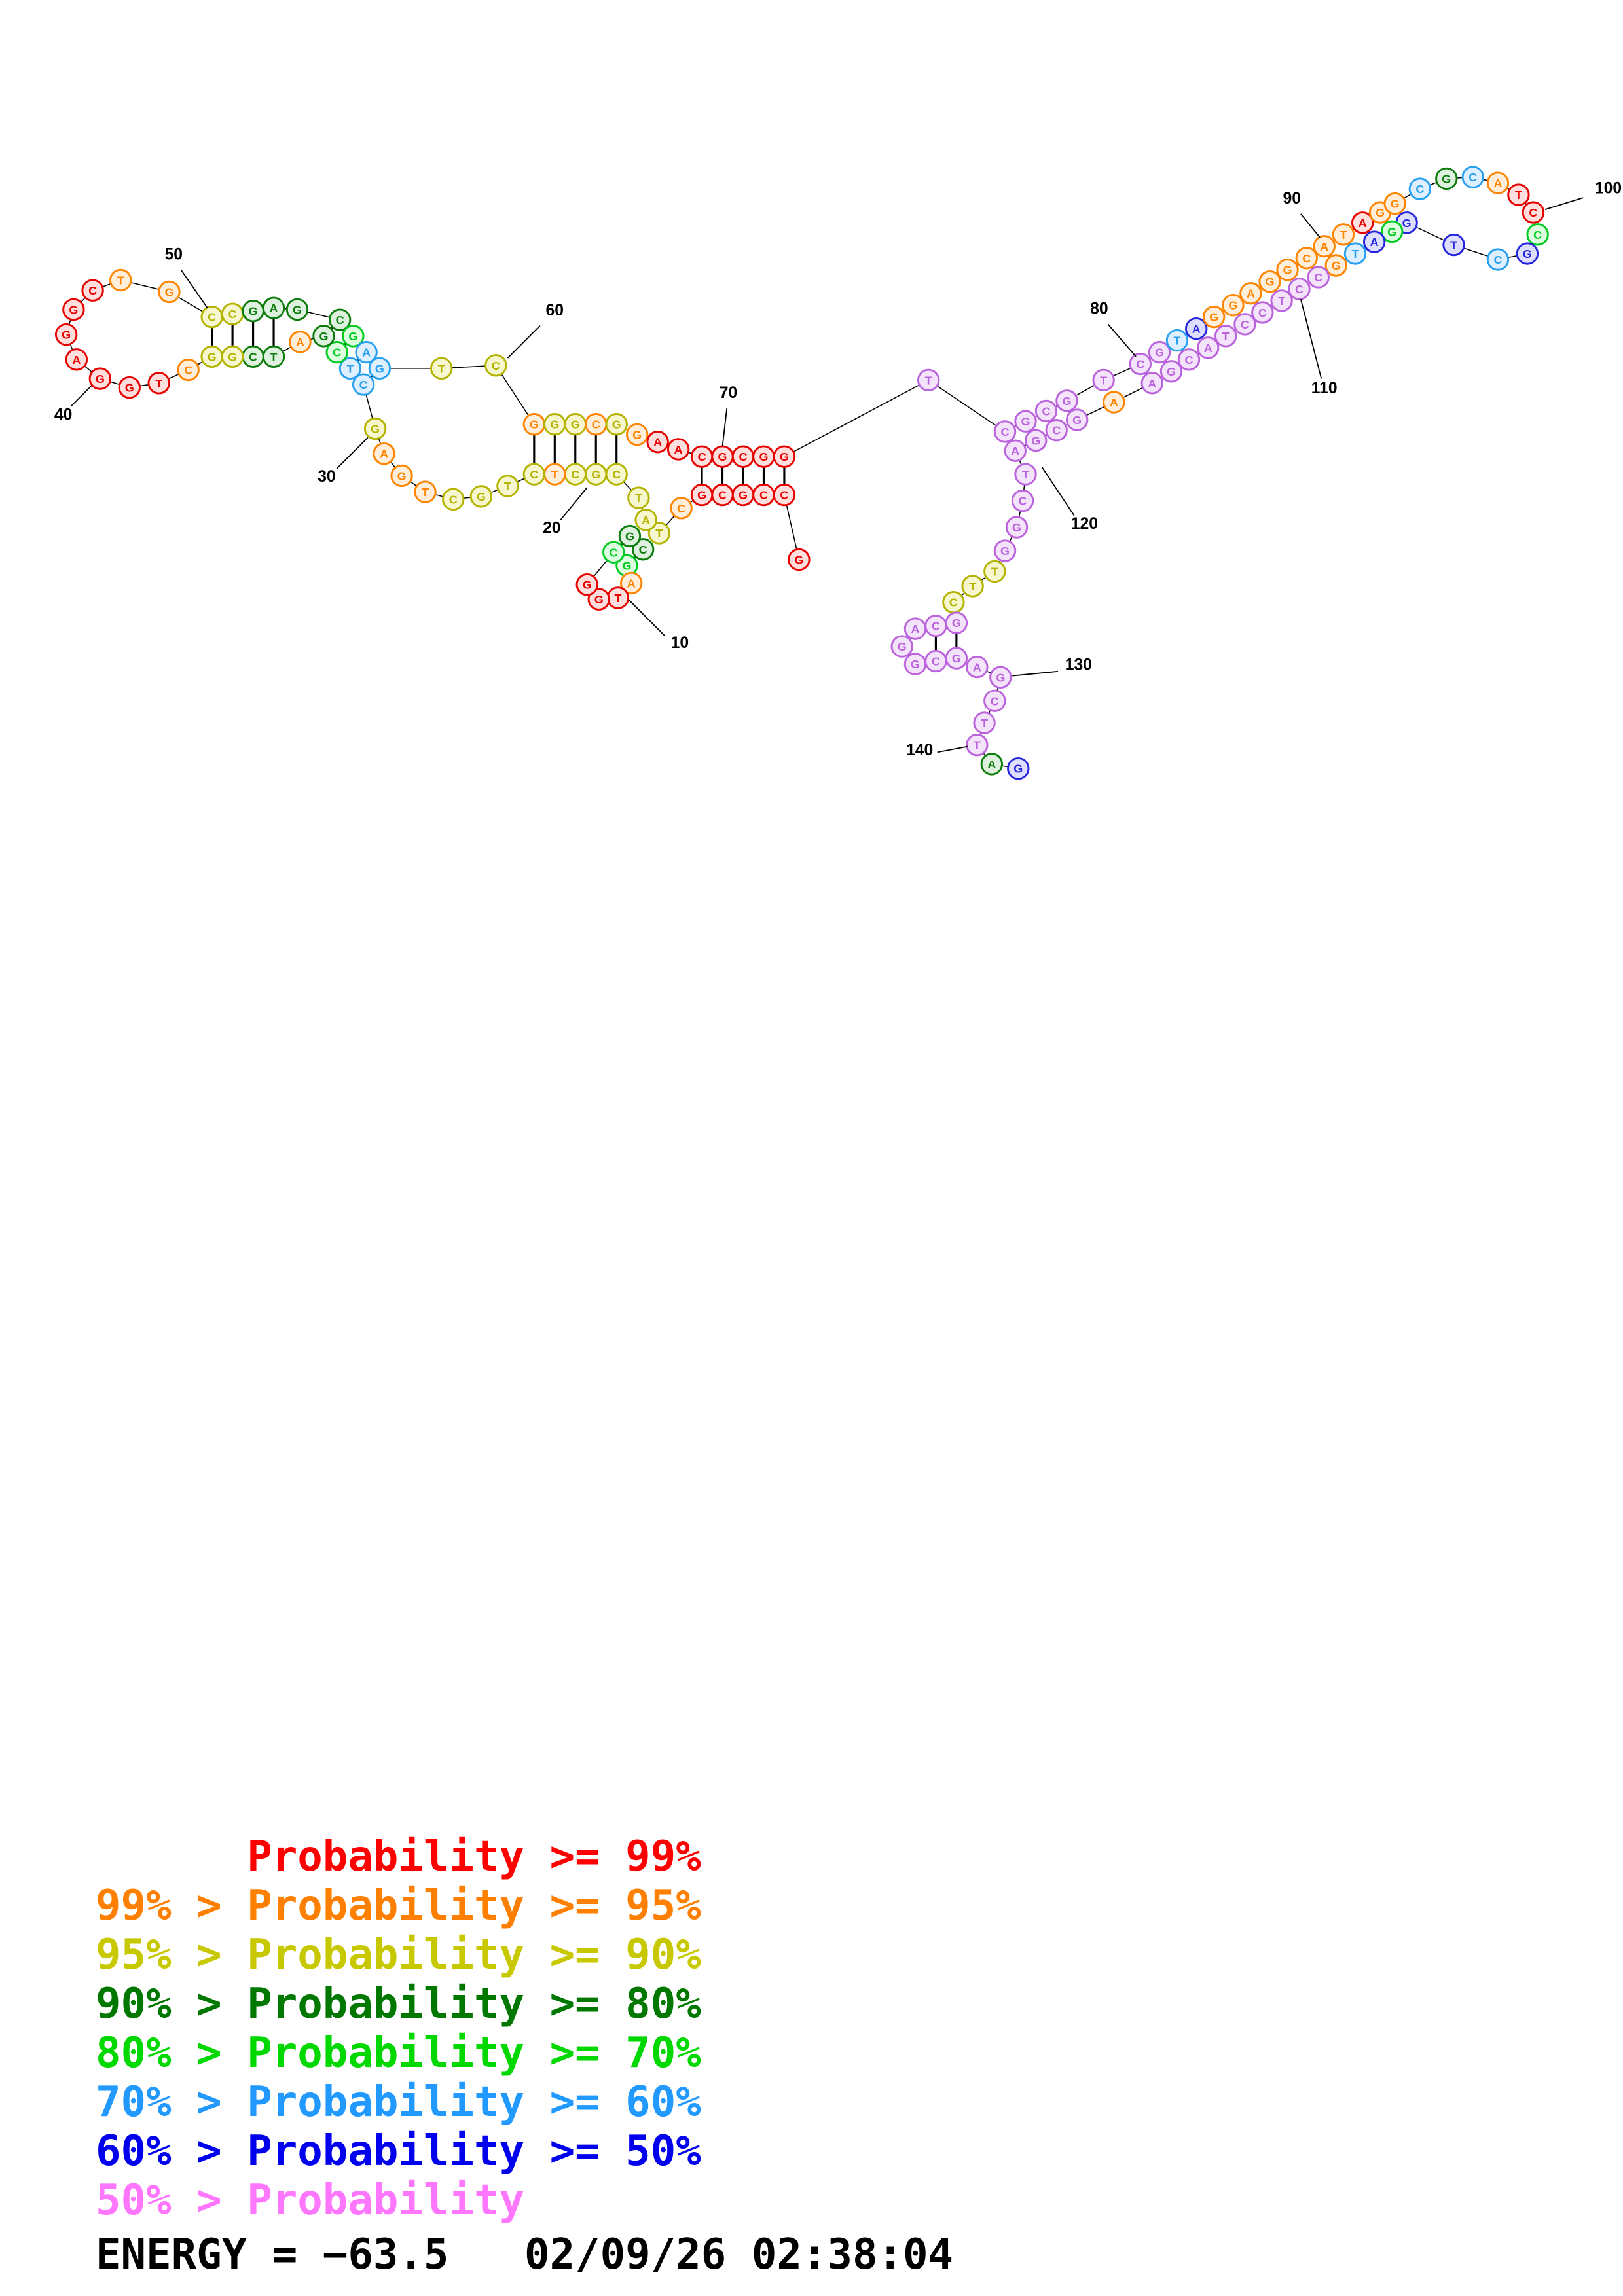 This screenshot has width=1623, height=2296. Describe the element at coordinates (398, 2053) in the screenshot. I see `legend-item: 80% > Probability >= 70%` at that location.